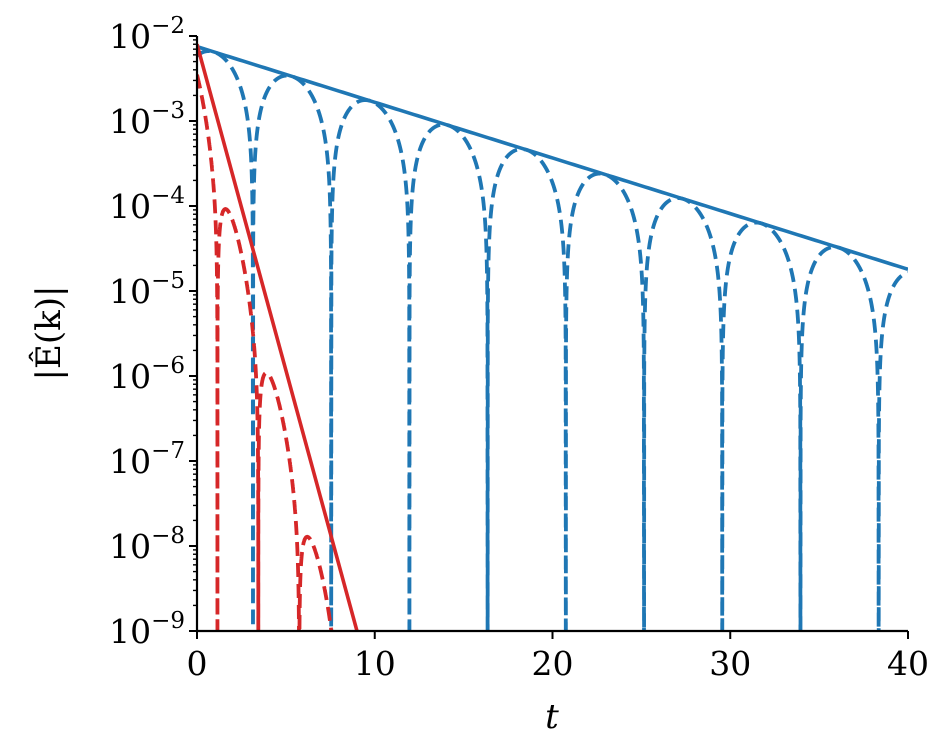 The image size is (951, 756). What do you see at coordinates (147, 204) in the screenshot?
I see `y-tick-label: 10⁻⁴` at bounding box center [147, 204].